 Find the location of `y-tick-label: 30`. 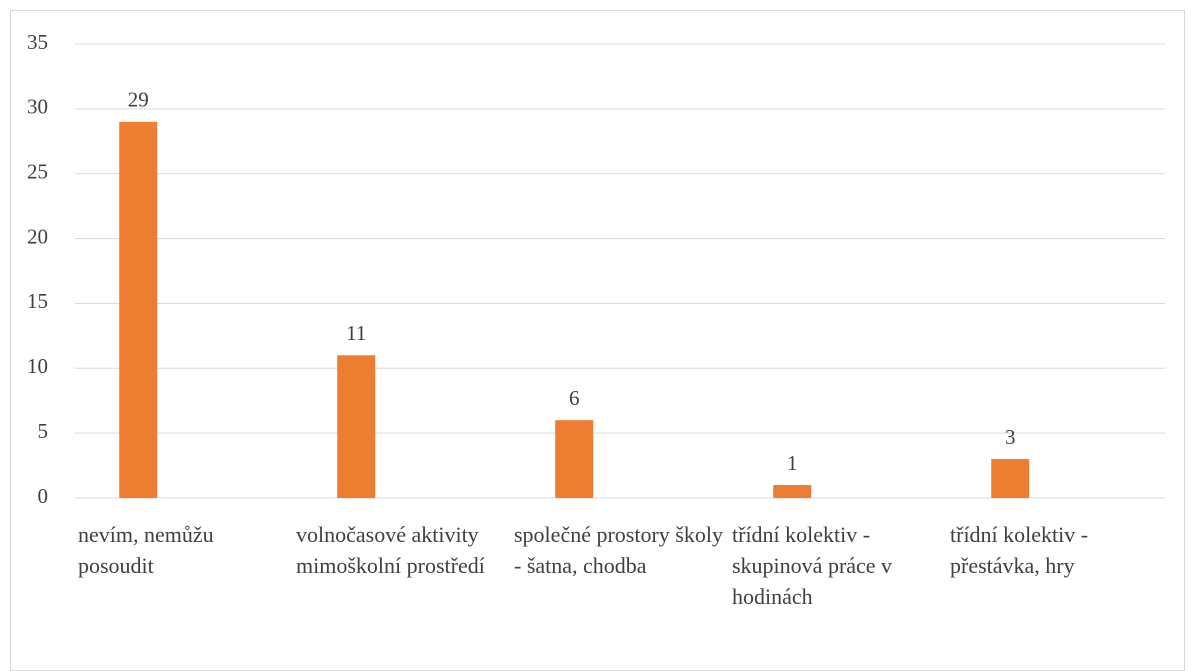

y-tick-label: 30 is located at coordinates (37, 107).